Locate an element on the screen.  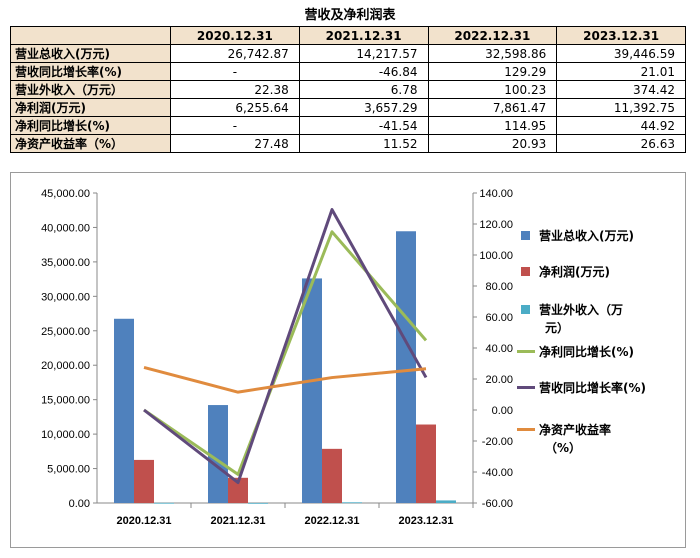
left-tick-label: 35,000.00 is located at coordinates (65, 263).